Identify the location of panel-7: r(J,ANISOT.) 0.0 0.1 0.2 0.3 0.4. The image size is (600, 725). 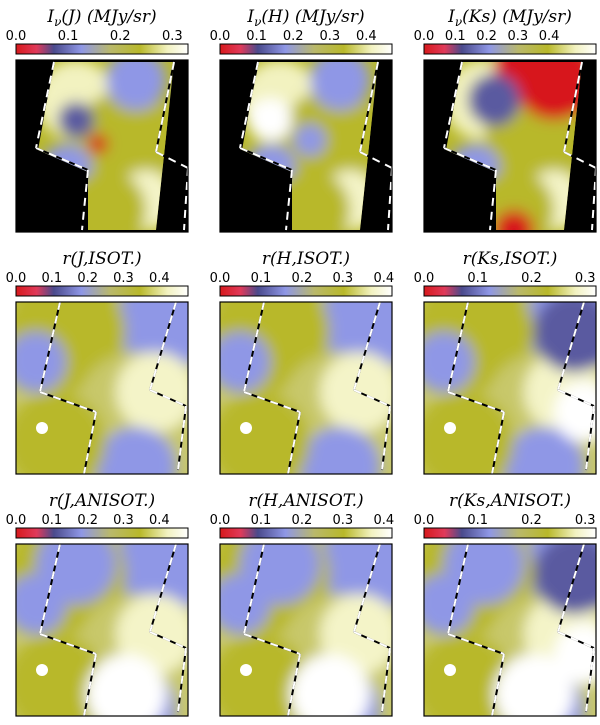
(97, 604).